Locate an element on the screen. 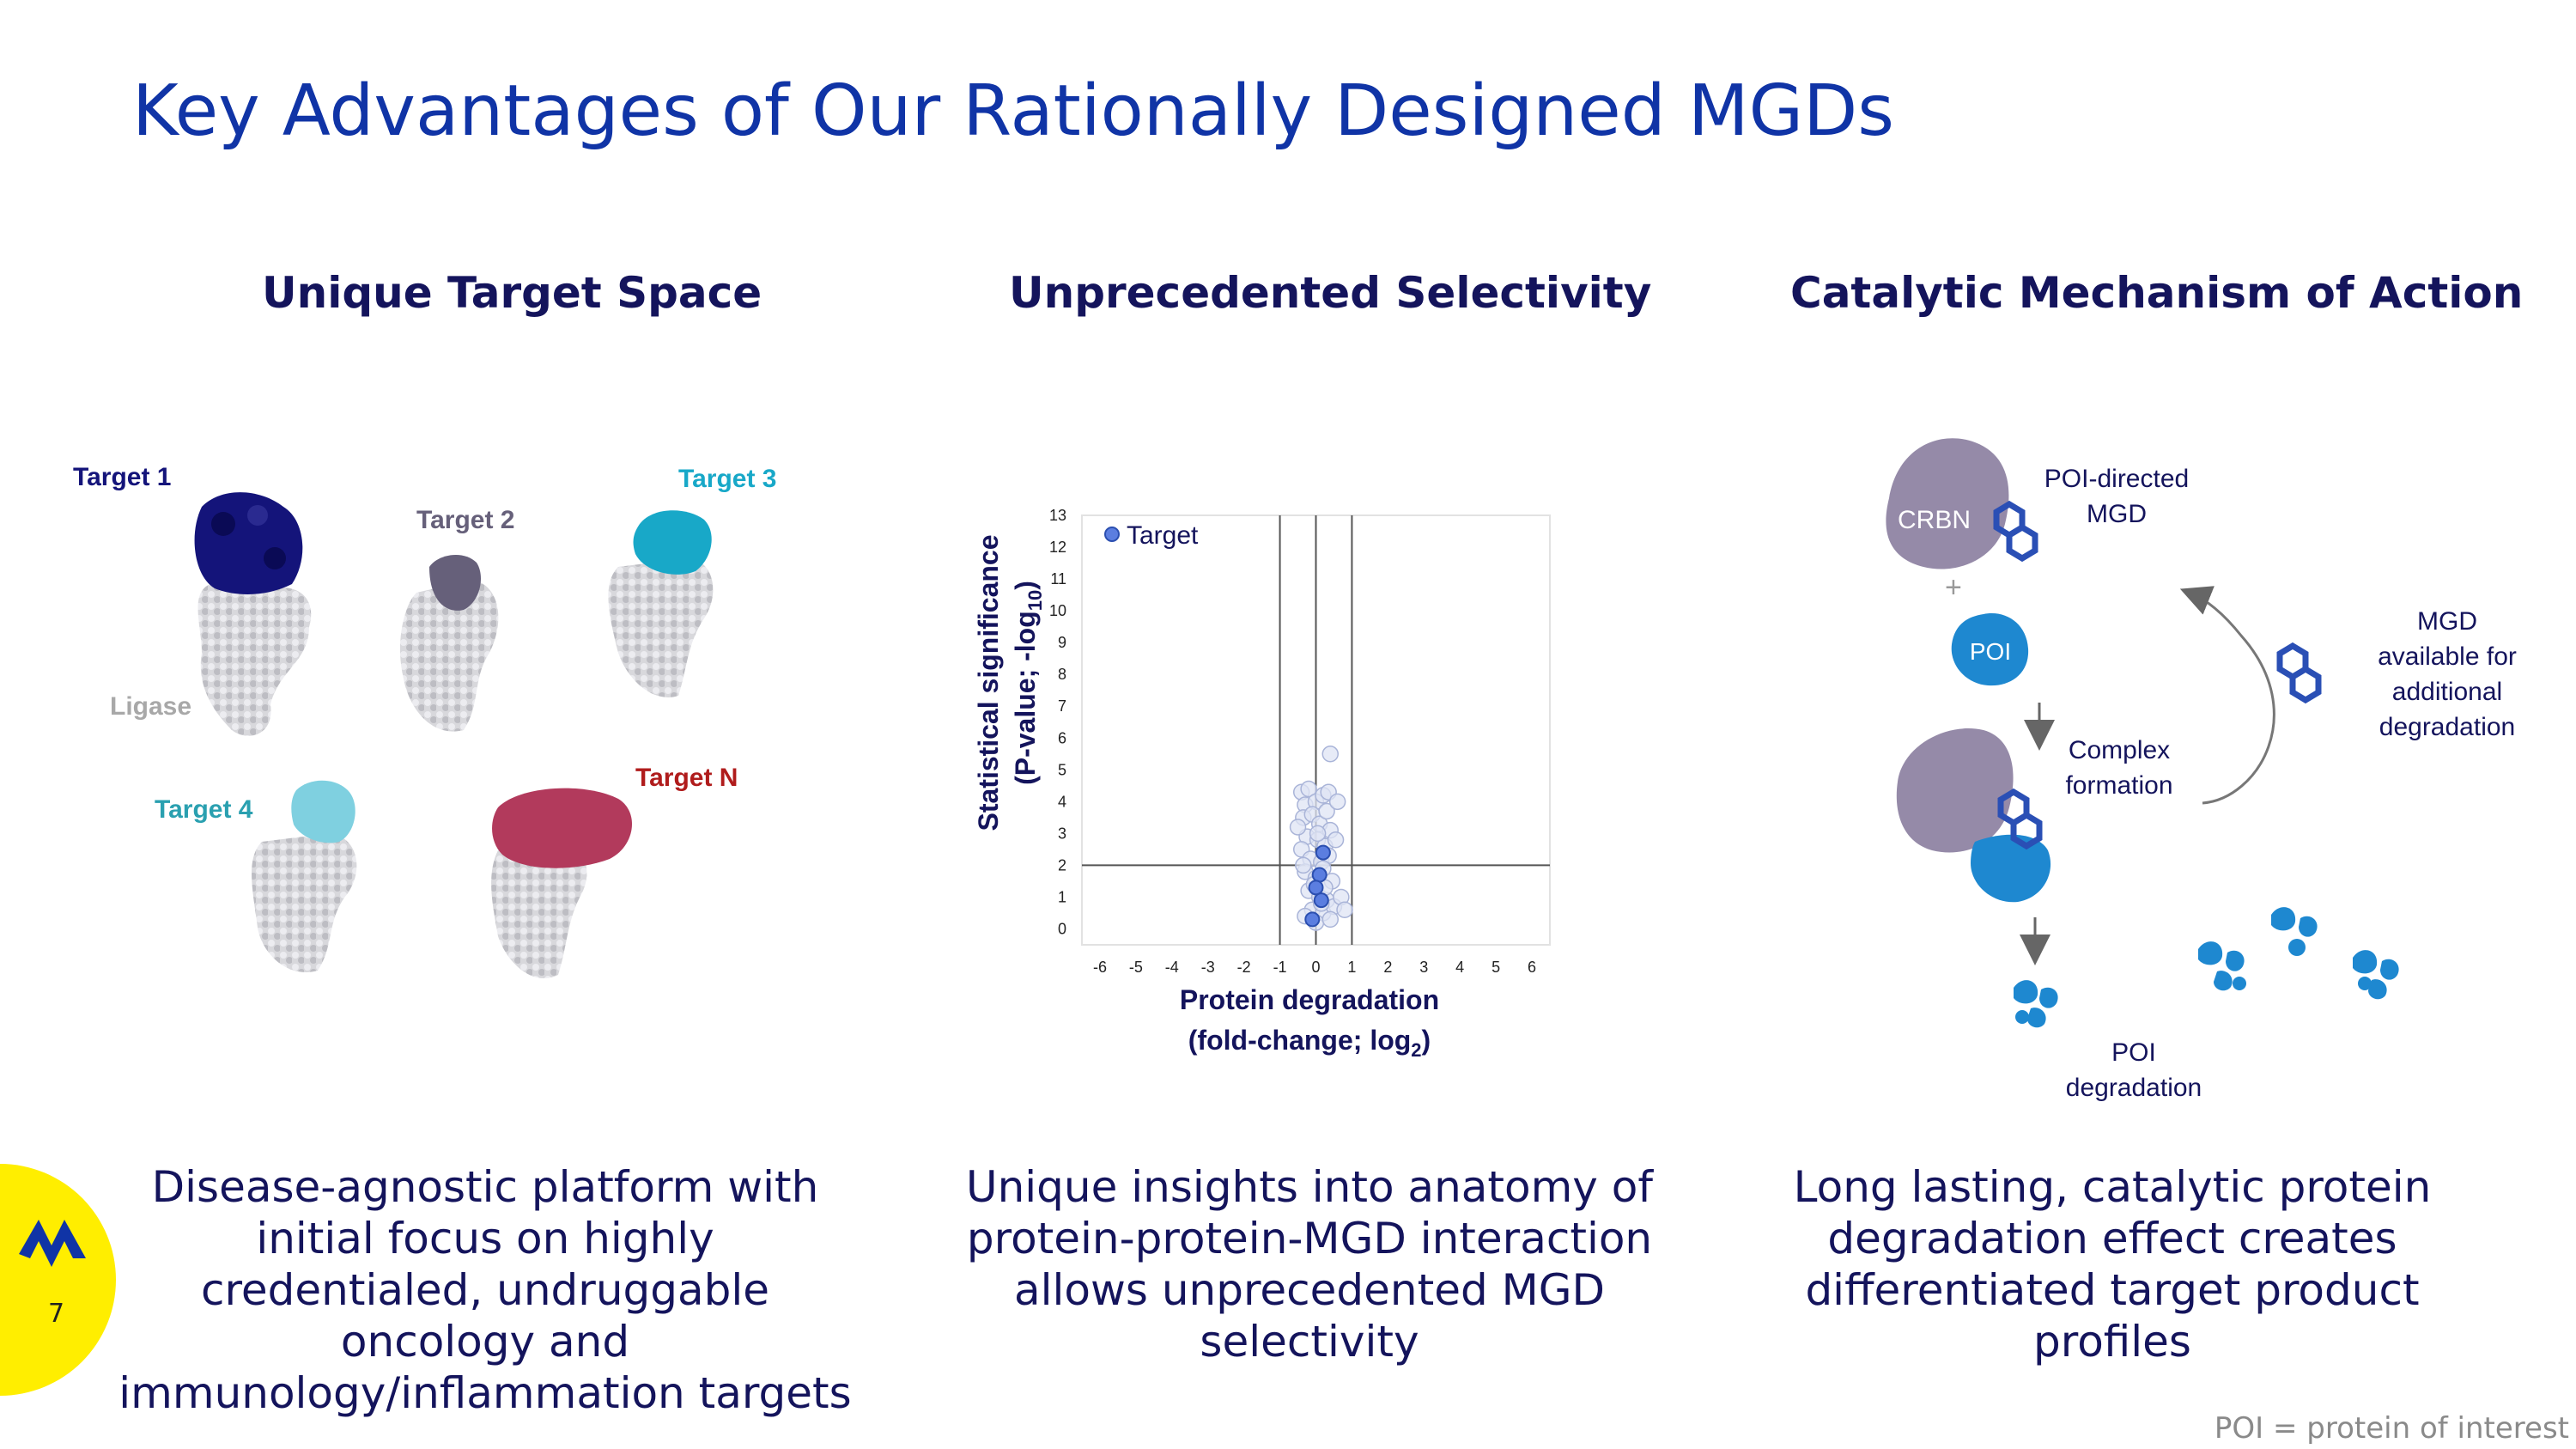 Image resolution: width=2576 pixels, height=1449 pixels. plus-sign: + is located at coordinates (1953, 587).